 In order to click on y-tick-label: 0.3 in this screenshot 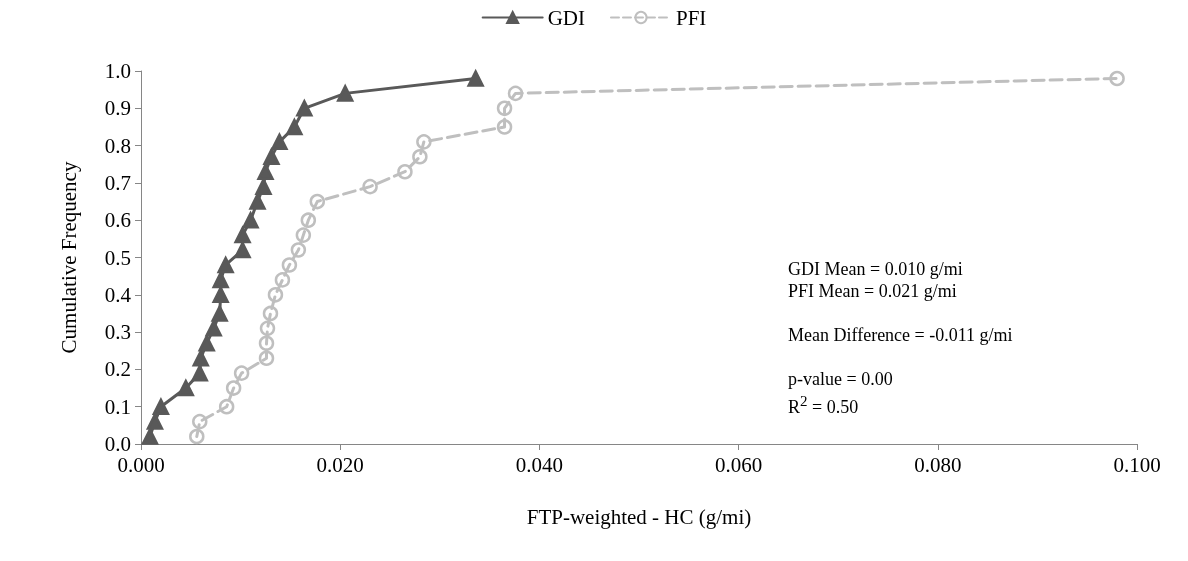, I will do `click(117, 332)`.